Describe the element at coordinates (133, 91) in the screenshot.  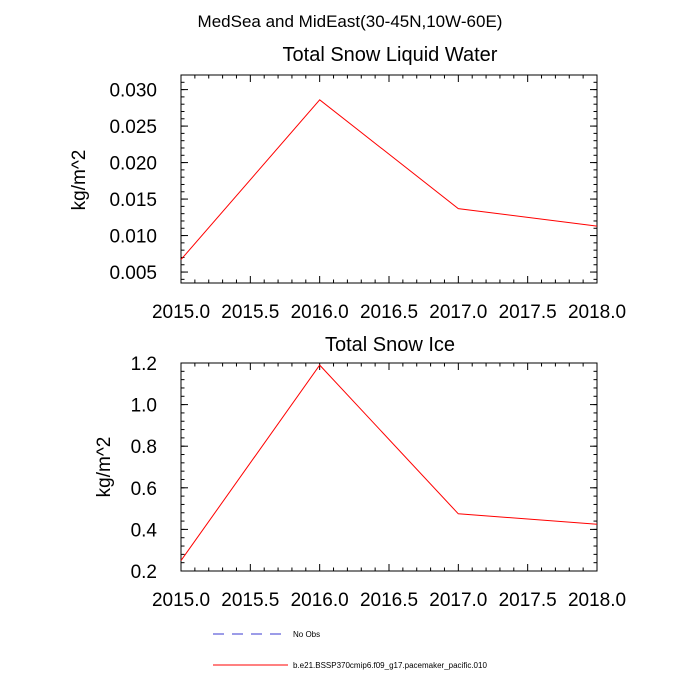
I see `y-tick-label: 0.030` at that location.